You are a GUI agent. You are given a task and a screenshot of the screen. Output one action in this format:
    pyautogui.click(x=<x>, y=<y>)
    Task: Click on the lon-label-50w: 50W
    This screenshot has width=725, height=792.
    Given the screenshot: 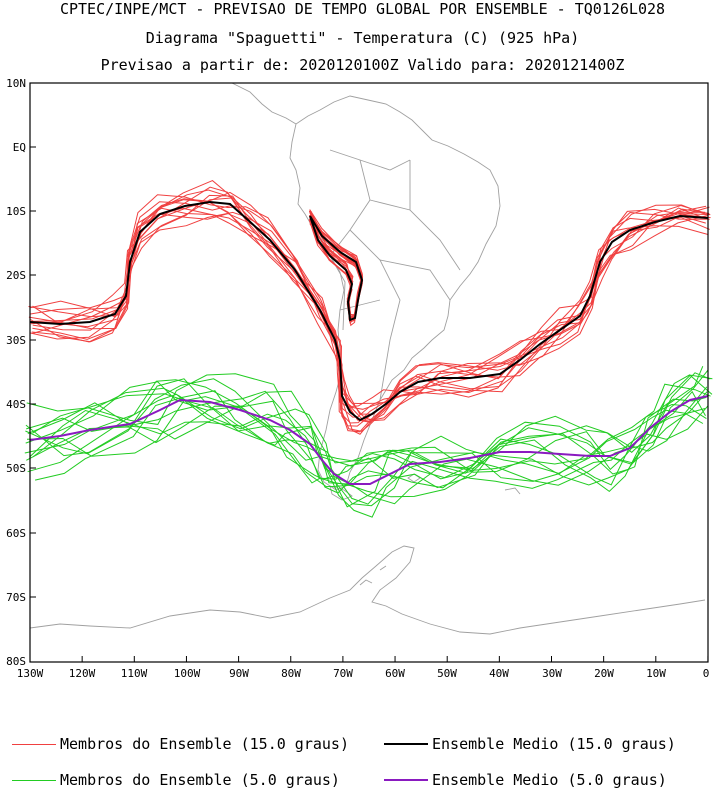 What is the action you would take?
    pyautogui.click(x=447, y=673)
    